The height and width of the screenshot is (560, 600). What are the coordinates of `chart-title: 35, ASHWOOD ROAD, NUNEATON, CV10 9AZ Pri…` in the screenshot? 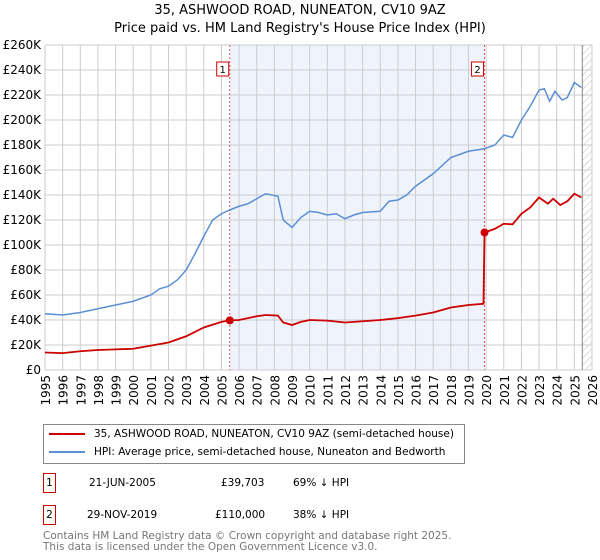 It's located at (300, 20).